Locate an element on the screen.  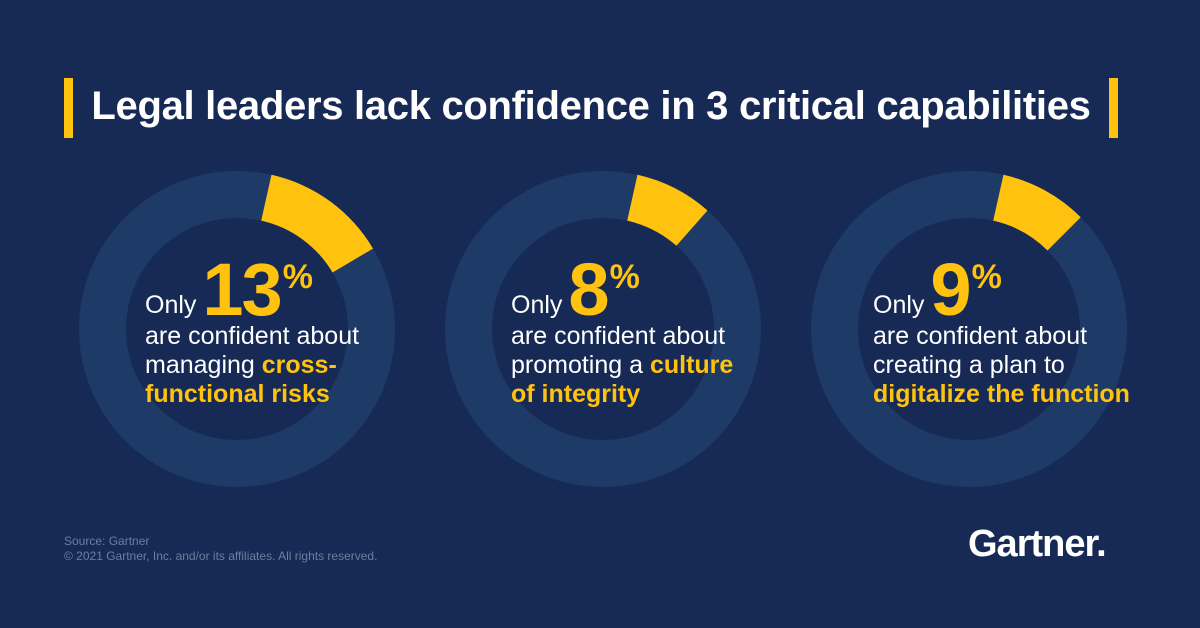
logo-mark: . is located at coordinates (1101, 544).